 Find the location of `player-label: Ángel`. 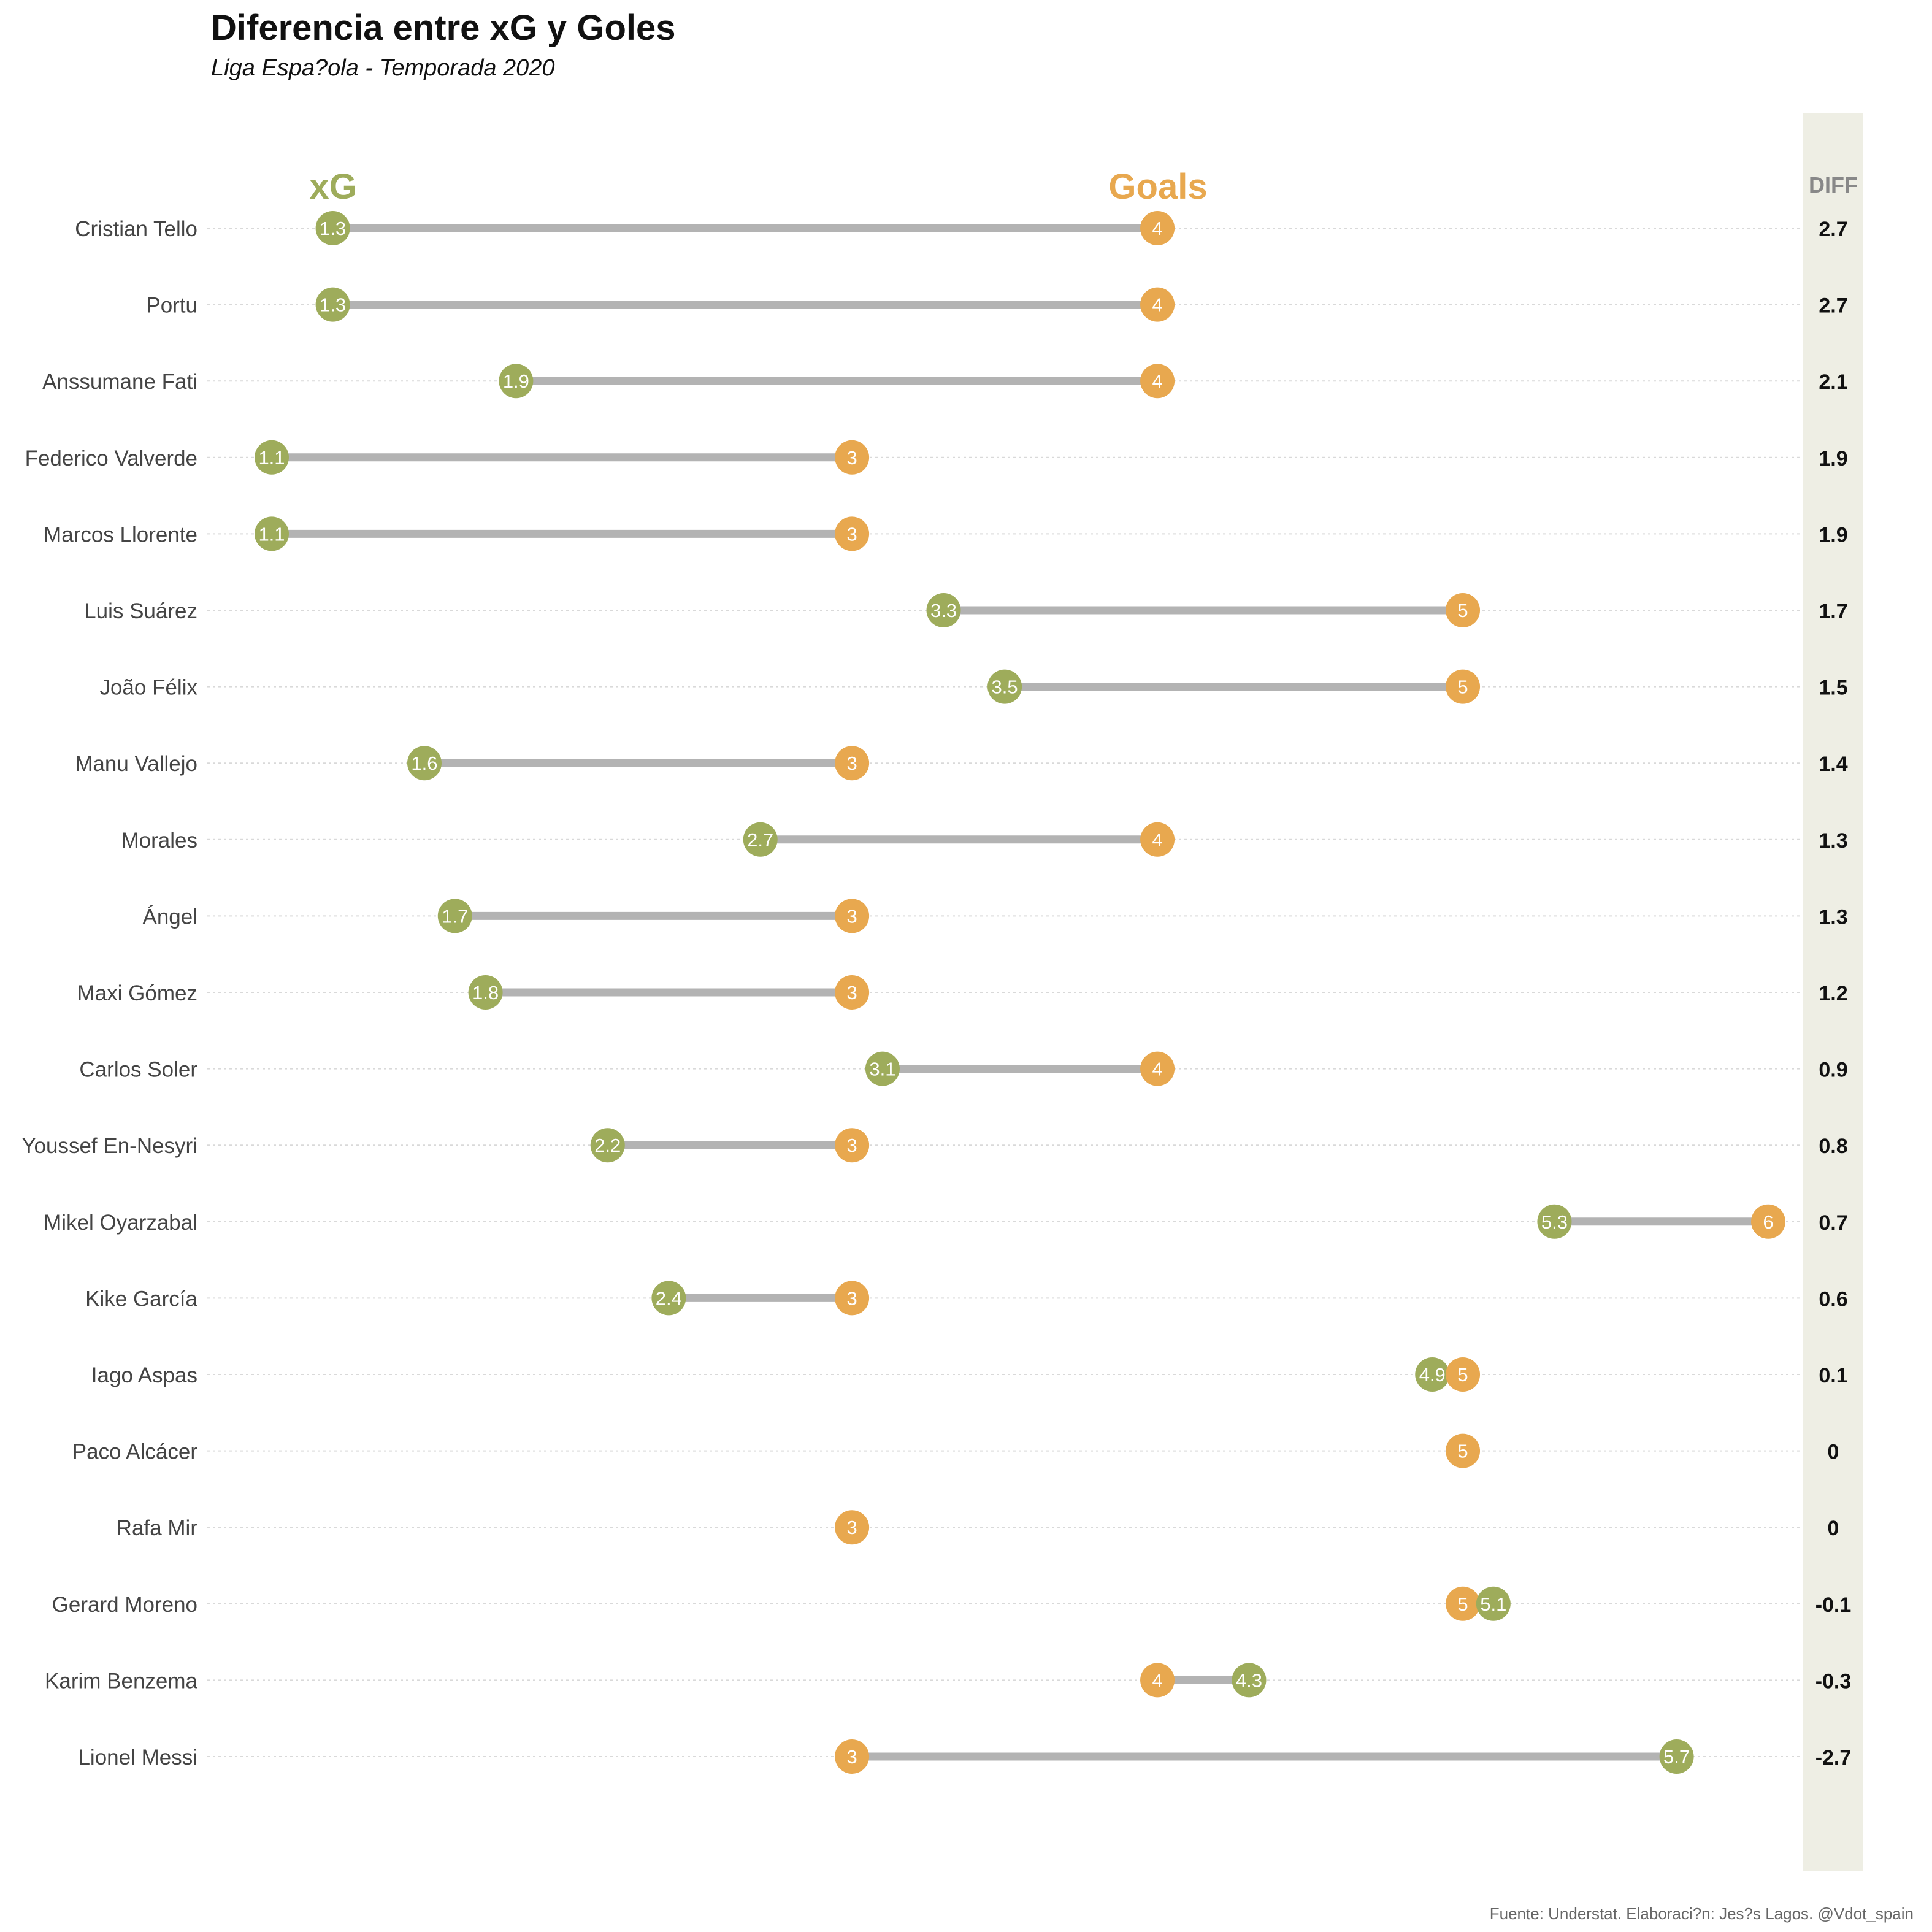

player-label: Ángel is located at coordinates (169, 917).